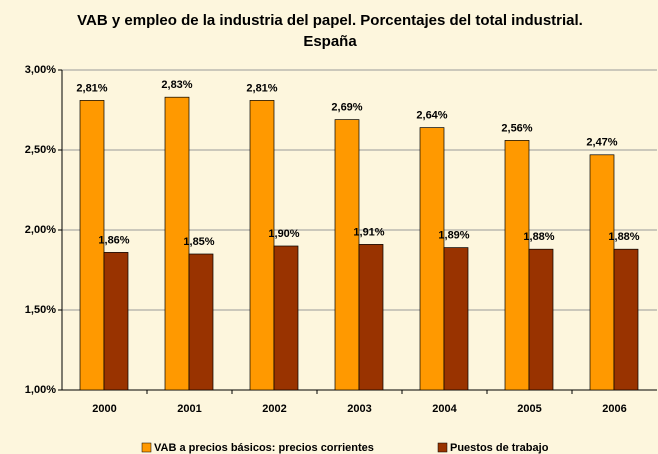  What do you see at coordinates (283, 234) in the screenshot?
I see `value-label: 1,90%` at bounding box center [283, 234].